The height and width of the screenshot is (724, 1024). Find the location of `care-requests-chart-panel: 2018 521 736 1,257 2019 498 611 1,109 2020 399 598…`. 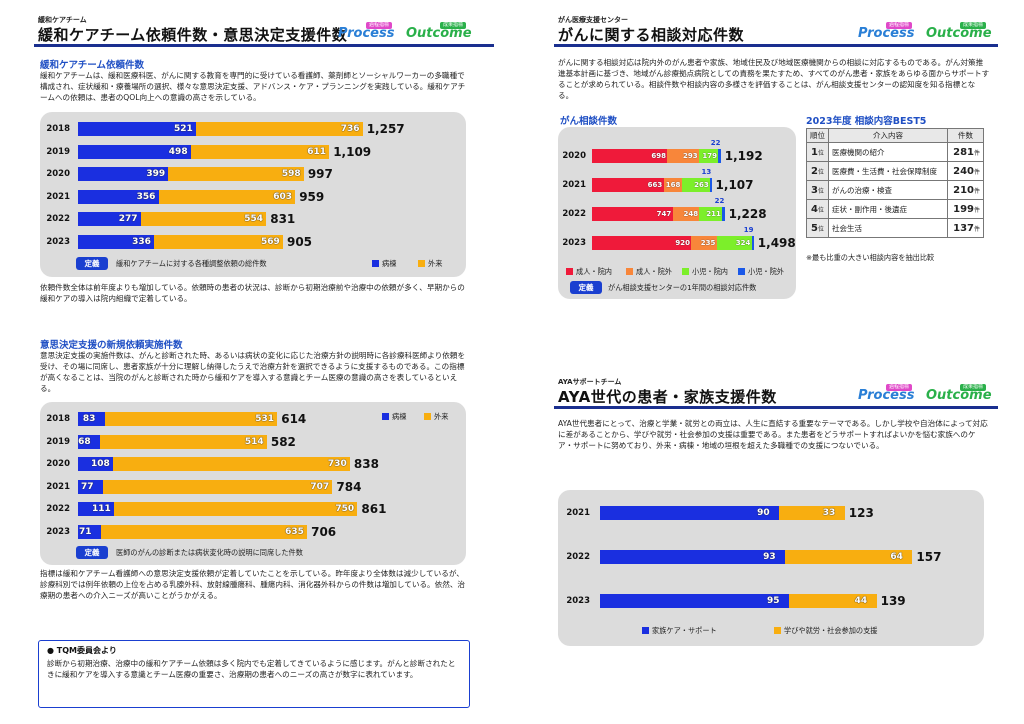

care-requests-chart-panel: 2018 521 736 1,257 2019 498 611 1,109 2020 399 598… is located at coordinates (253, 194).